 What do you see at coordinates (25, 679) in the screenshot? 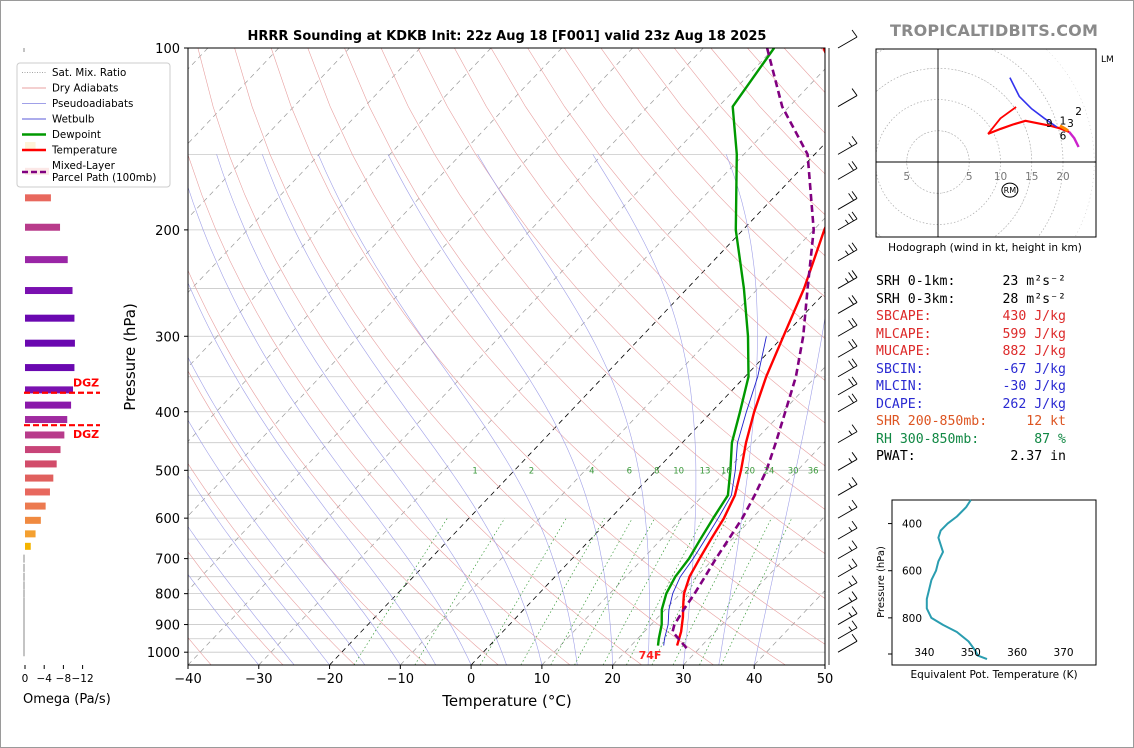
I see `omega-tick-label: 0` at bounding box center [25, 679].